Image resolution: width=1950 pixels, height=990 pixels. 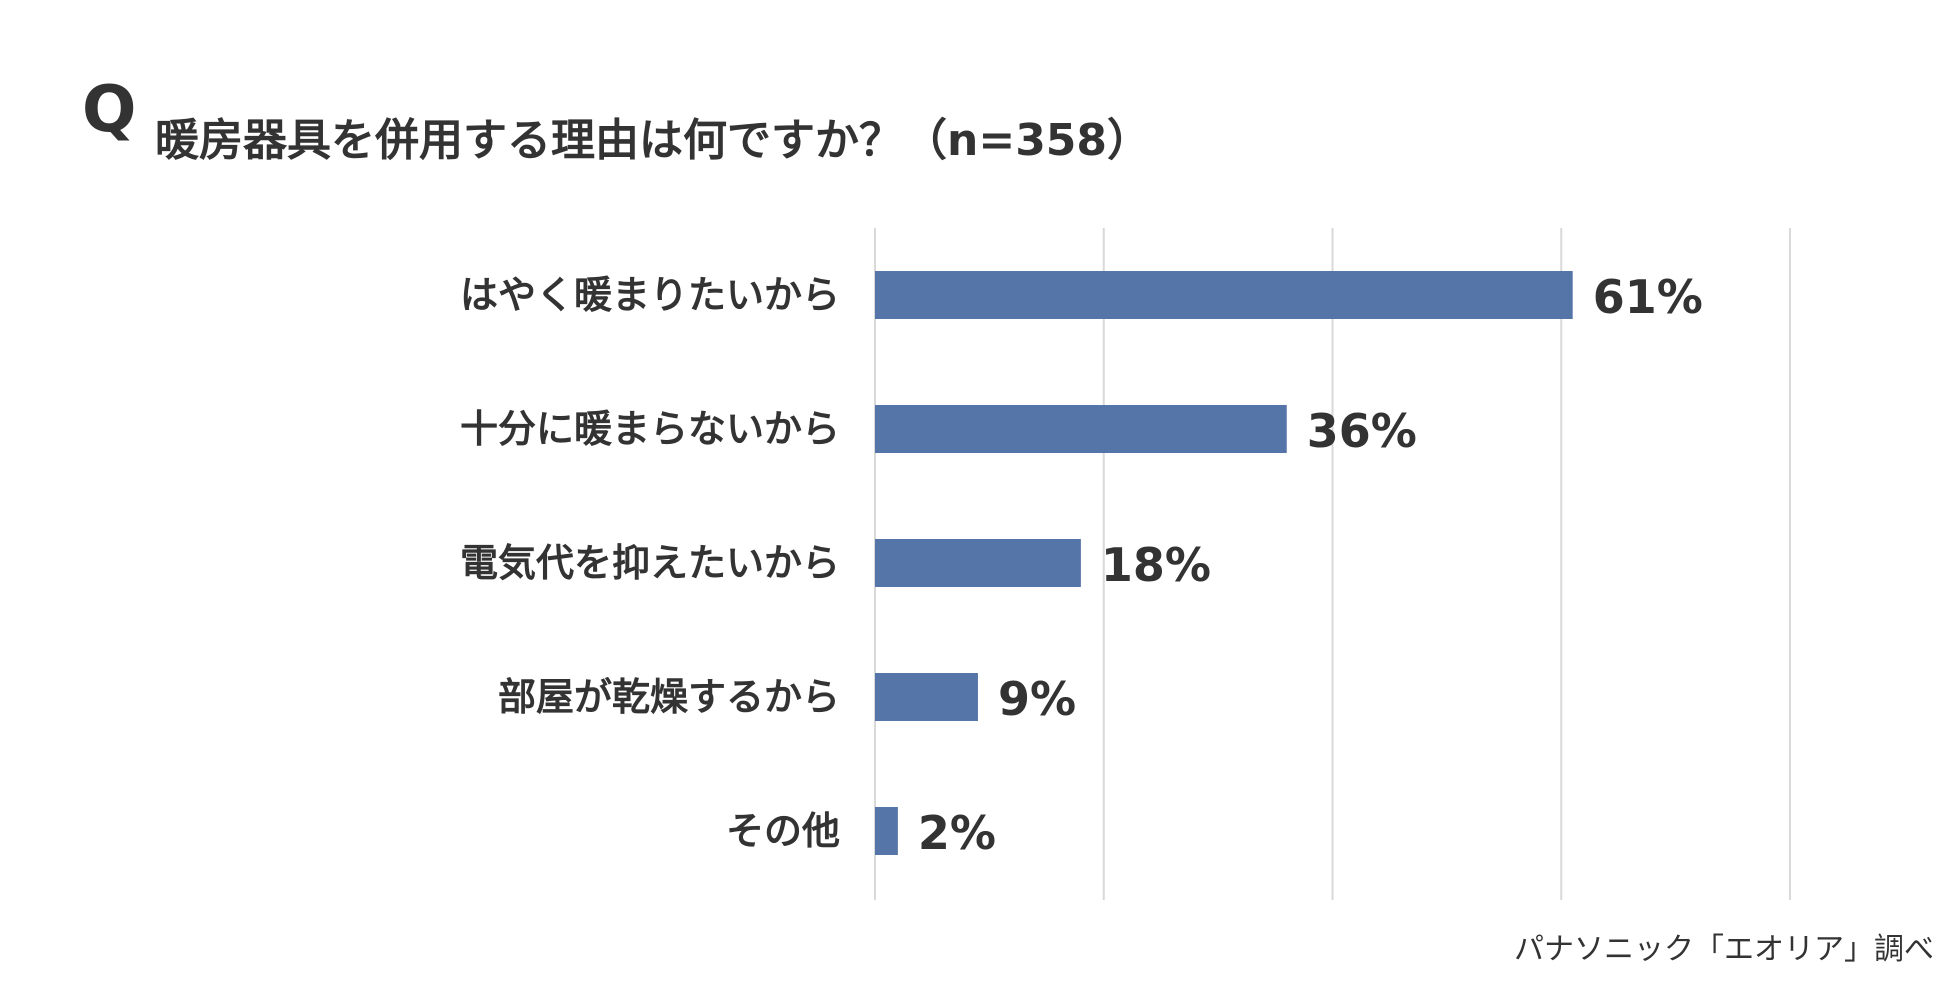 I want to click on source-note: パナソニック「エオリア」調べ, so click(x=1724, y=949).